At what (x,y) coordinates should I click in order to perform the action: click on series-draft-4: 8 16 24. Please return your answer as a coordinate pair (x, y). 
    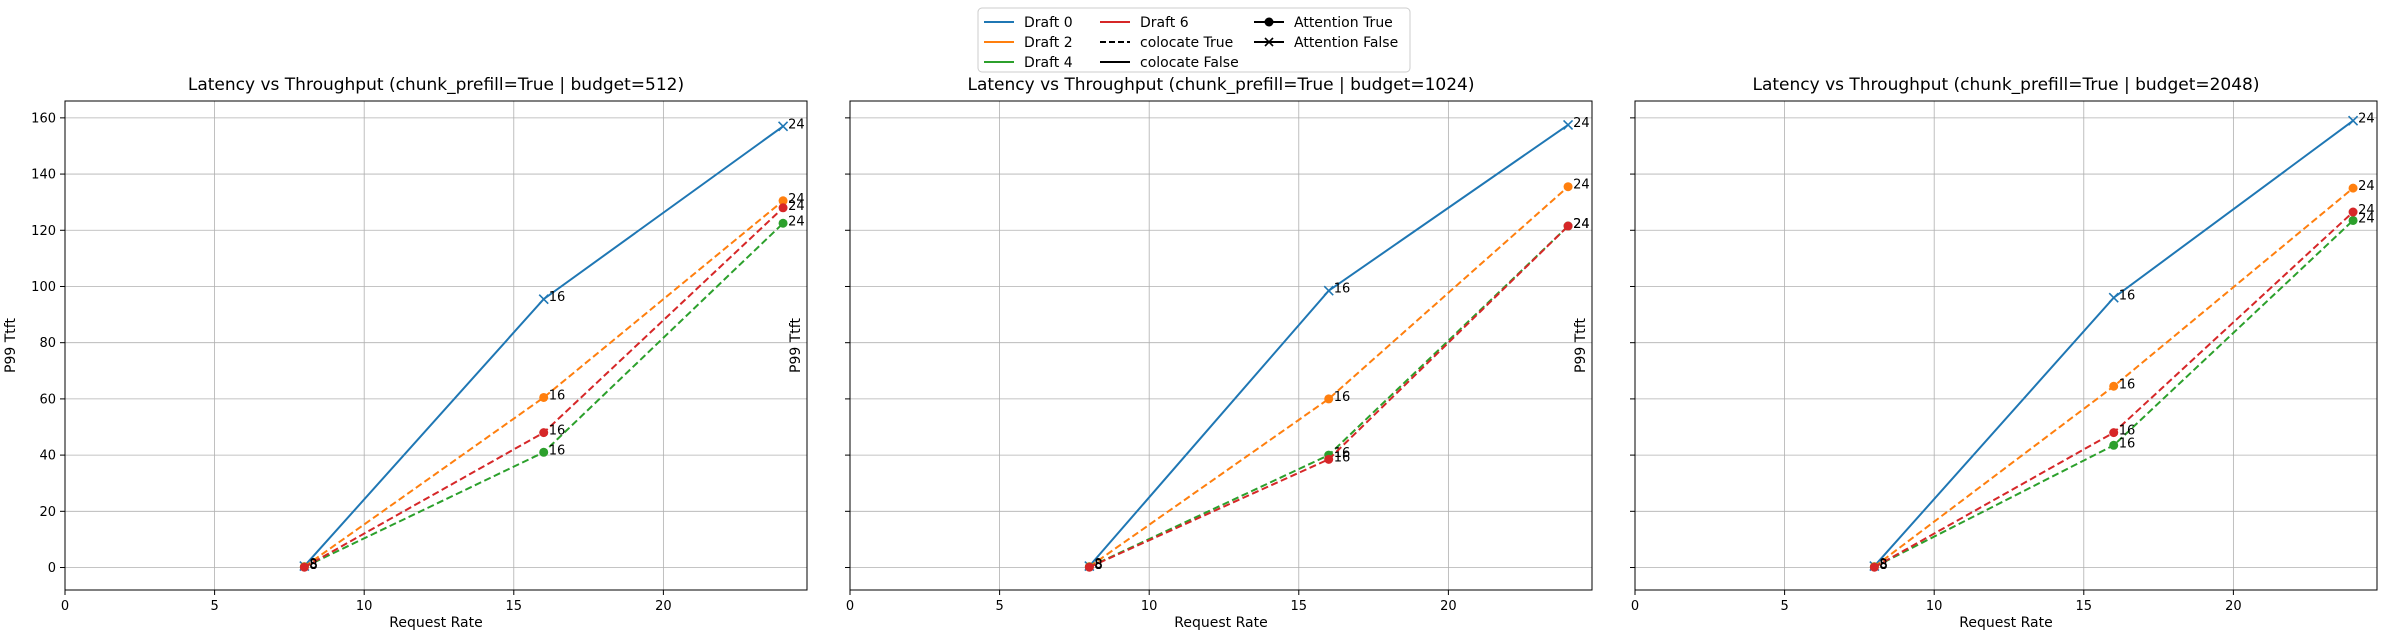
    Looking at the image, I should click on (552, 393).